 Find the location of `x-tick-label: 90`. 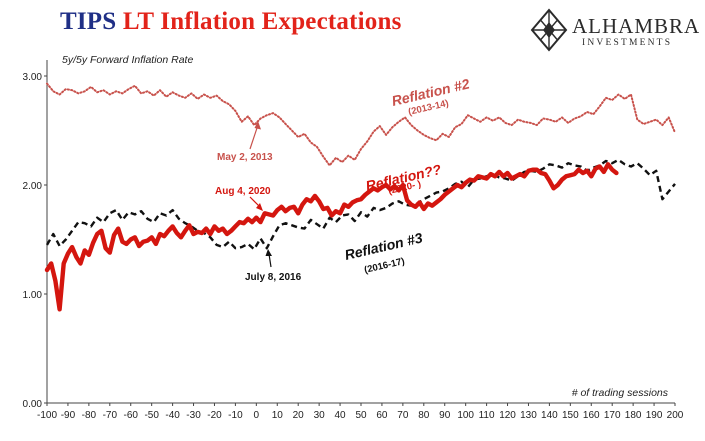

x-tick-label: 90 is located at coordinates (445, 415).